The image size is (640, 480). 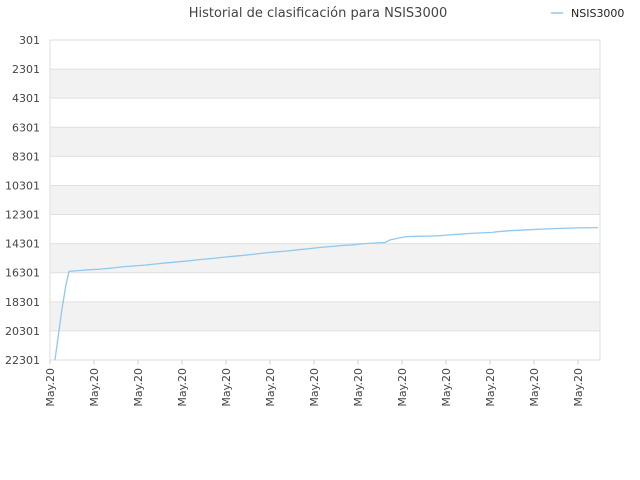 What do you see at coordinates (22, 273) in the screenshot?
I see `y-tick-label: 16301` at bounding box center [22, 273].